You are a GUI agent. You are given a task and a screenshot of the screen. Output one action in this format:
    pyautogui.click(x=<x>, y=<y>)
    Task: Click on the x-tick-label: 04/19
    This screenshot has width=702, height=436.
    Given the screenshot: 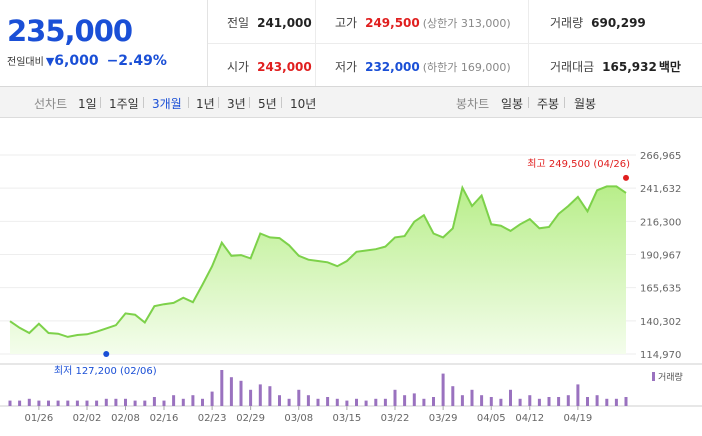 What is the action you would take?
    pyautogui.click(x=577, y=418)
    